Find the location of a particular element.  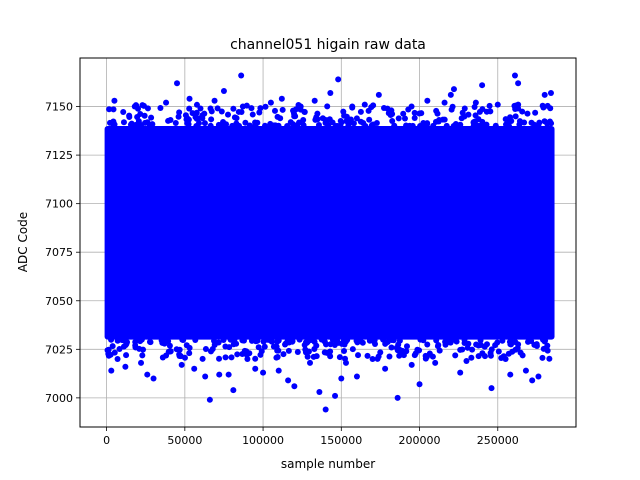

x-tick-label: 0 is located at coordinates (106, 440).